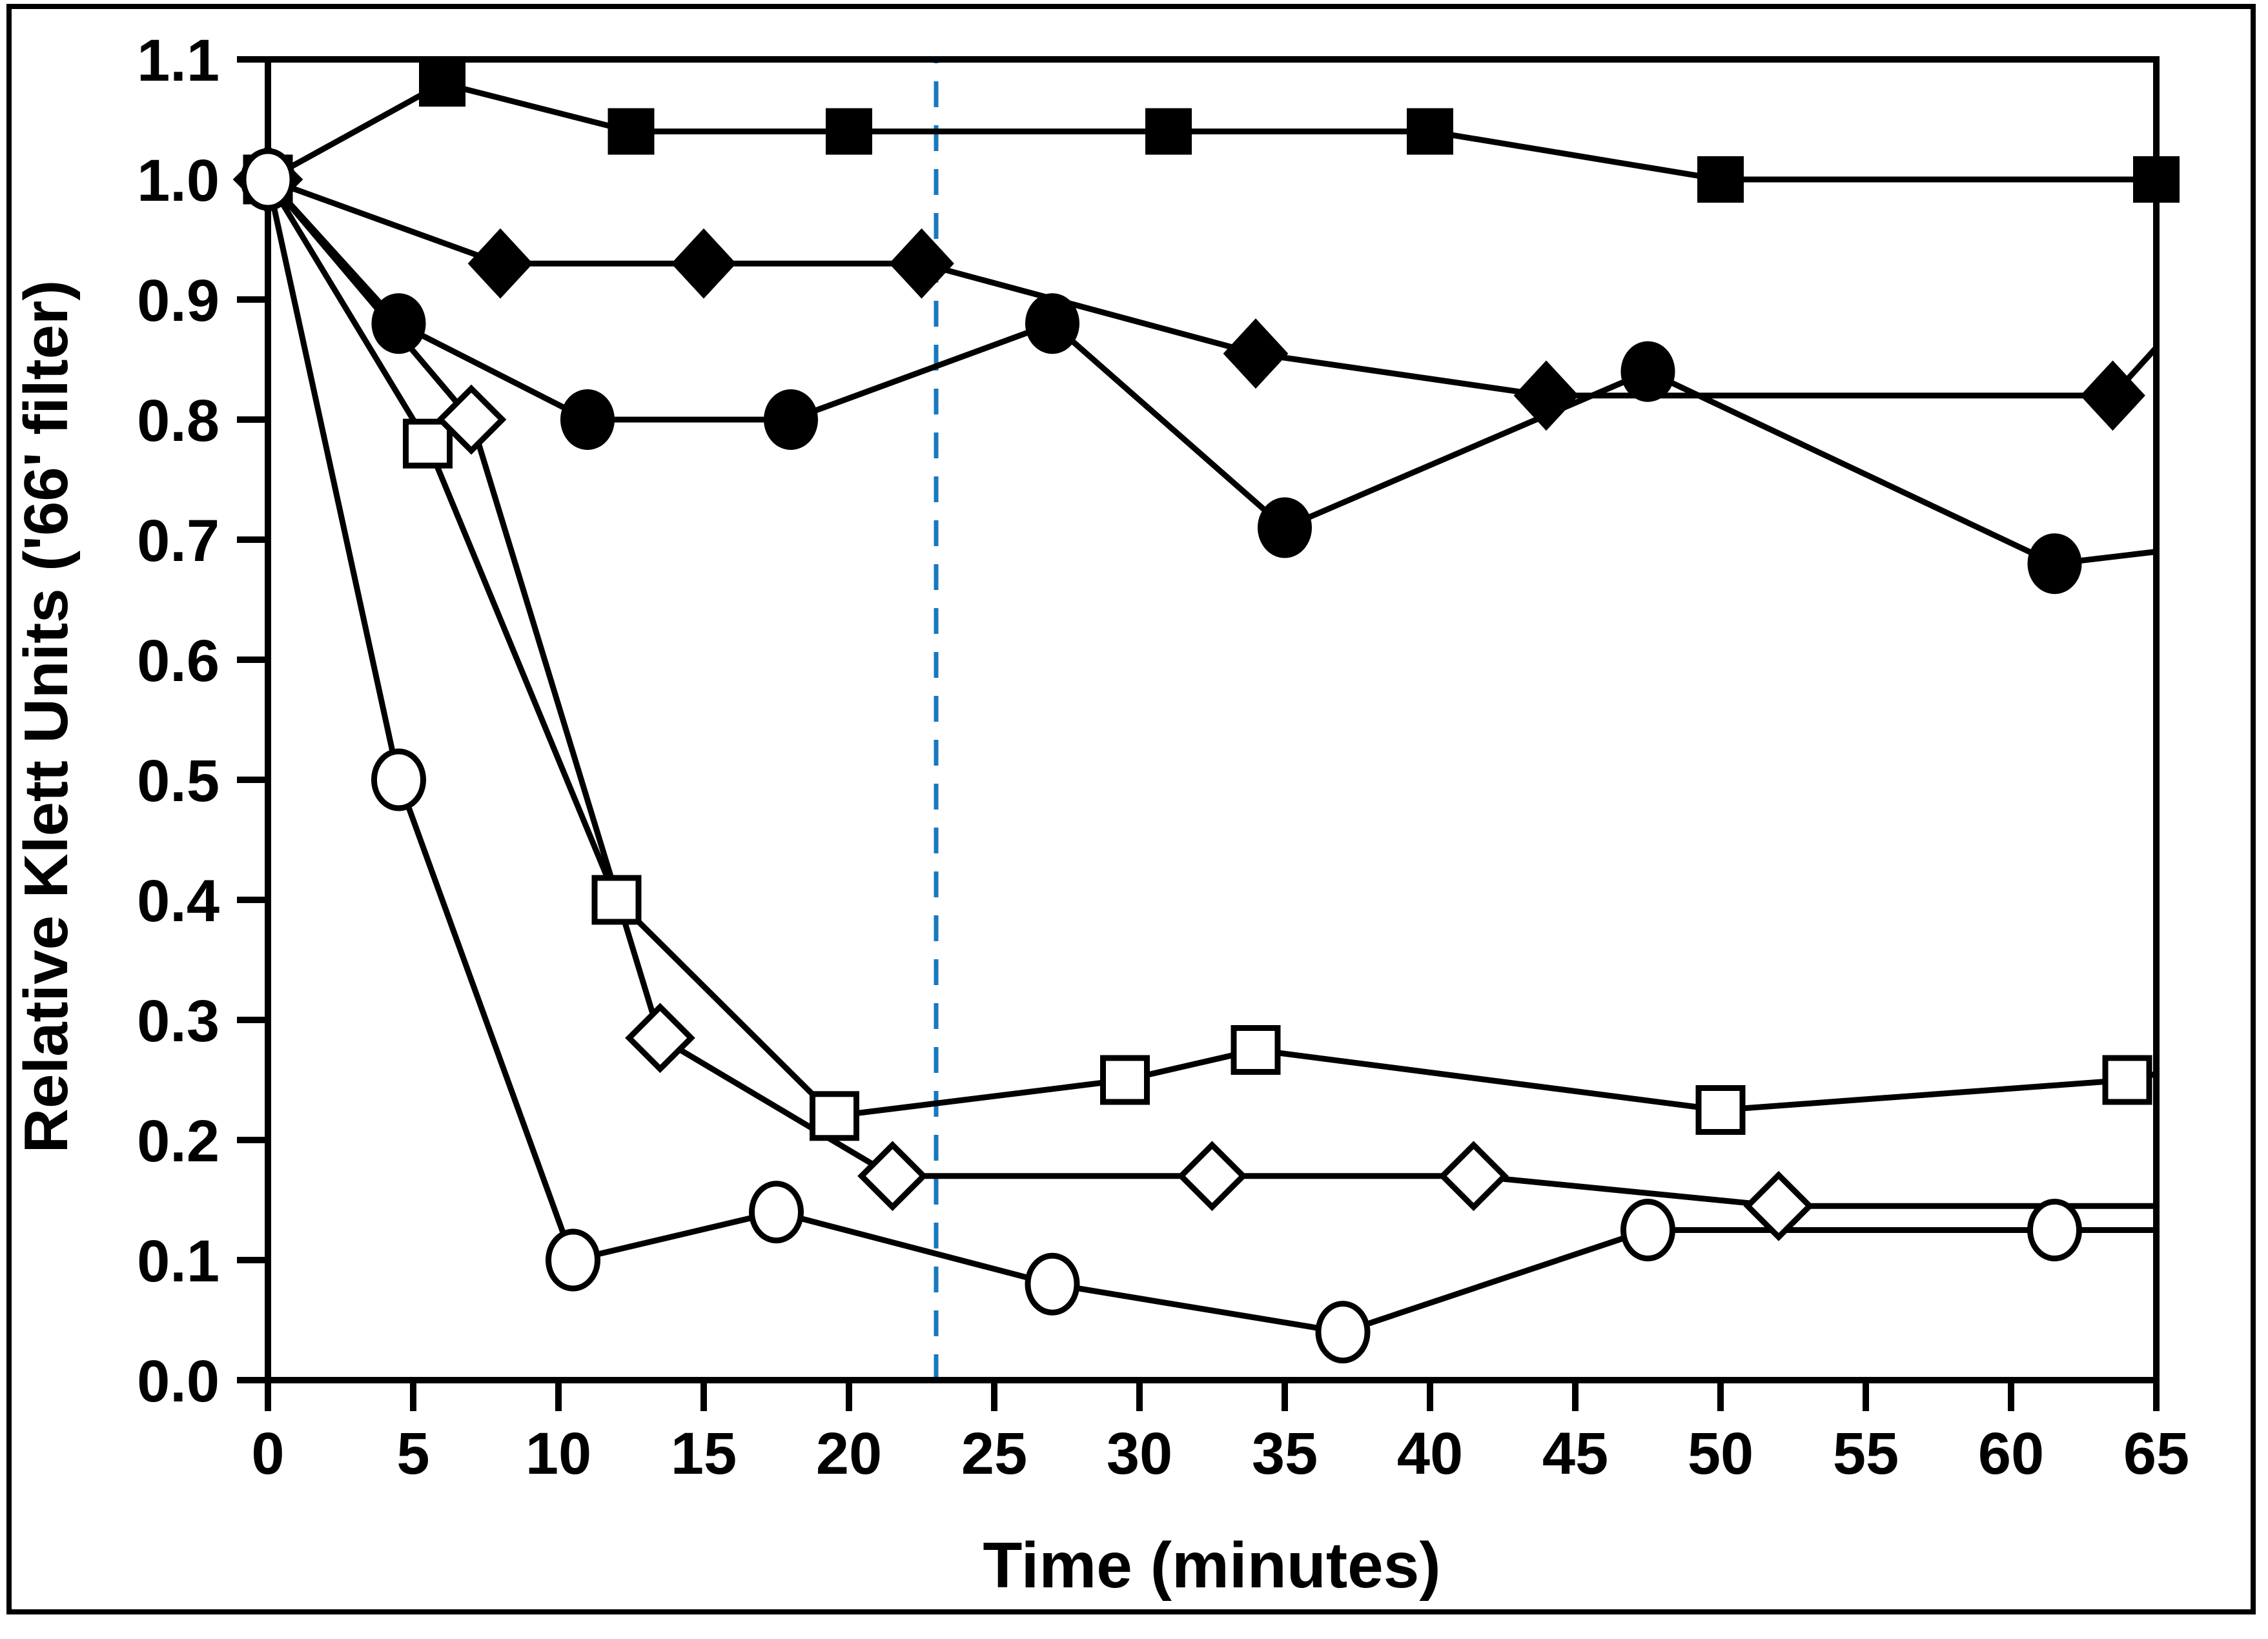 The image size is (2268, 1639). Describe the element at coordinates (1139, 1454) in the screenshot. I see `x-tick-label: 30` at that location.